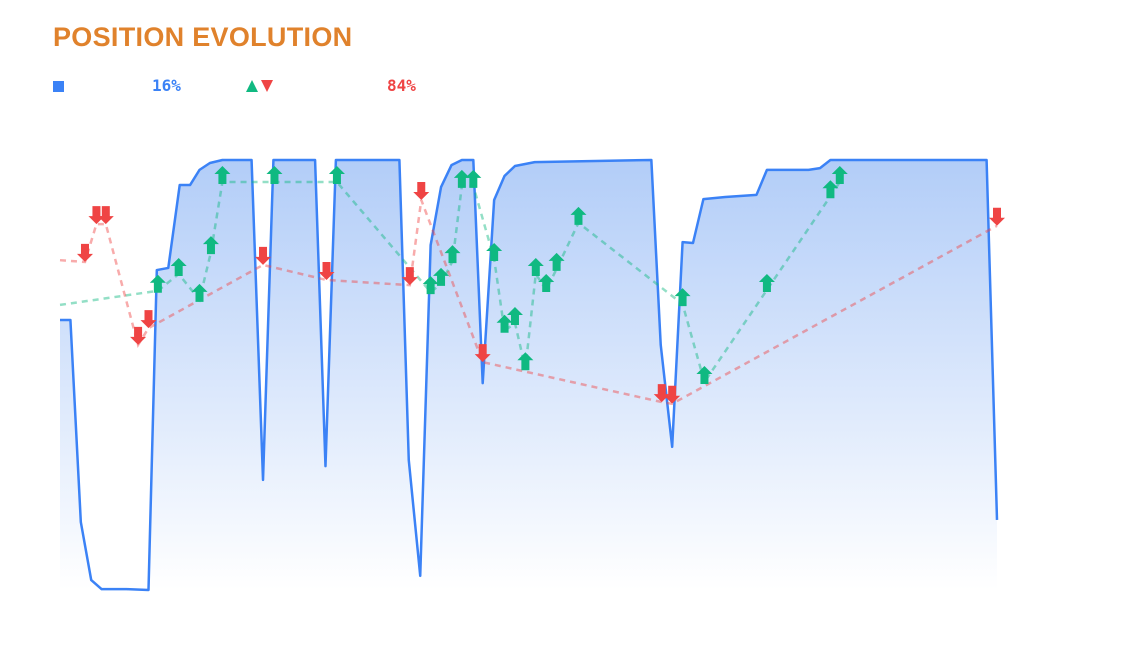 Image resolution: width=1133 pixels, height=669 pixels. Describe the element at coordinates (252, 86) in the screenshot. I see `buy-triangle-icon` at that location.